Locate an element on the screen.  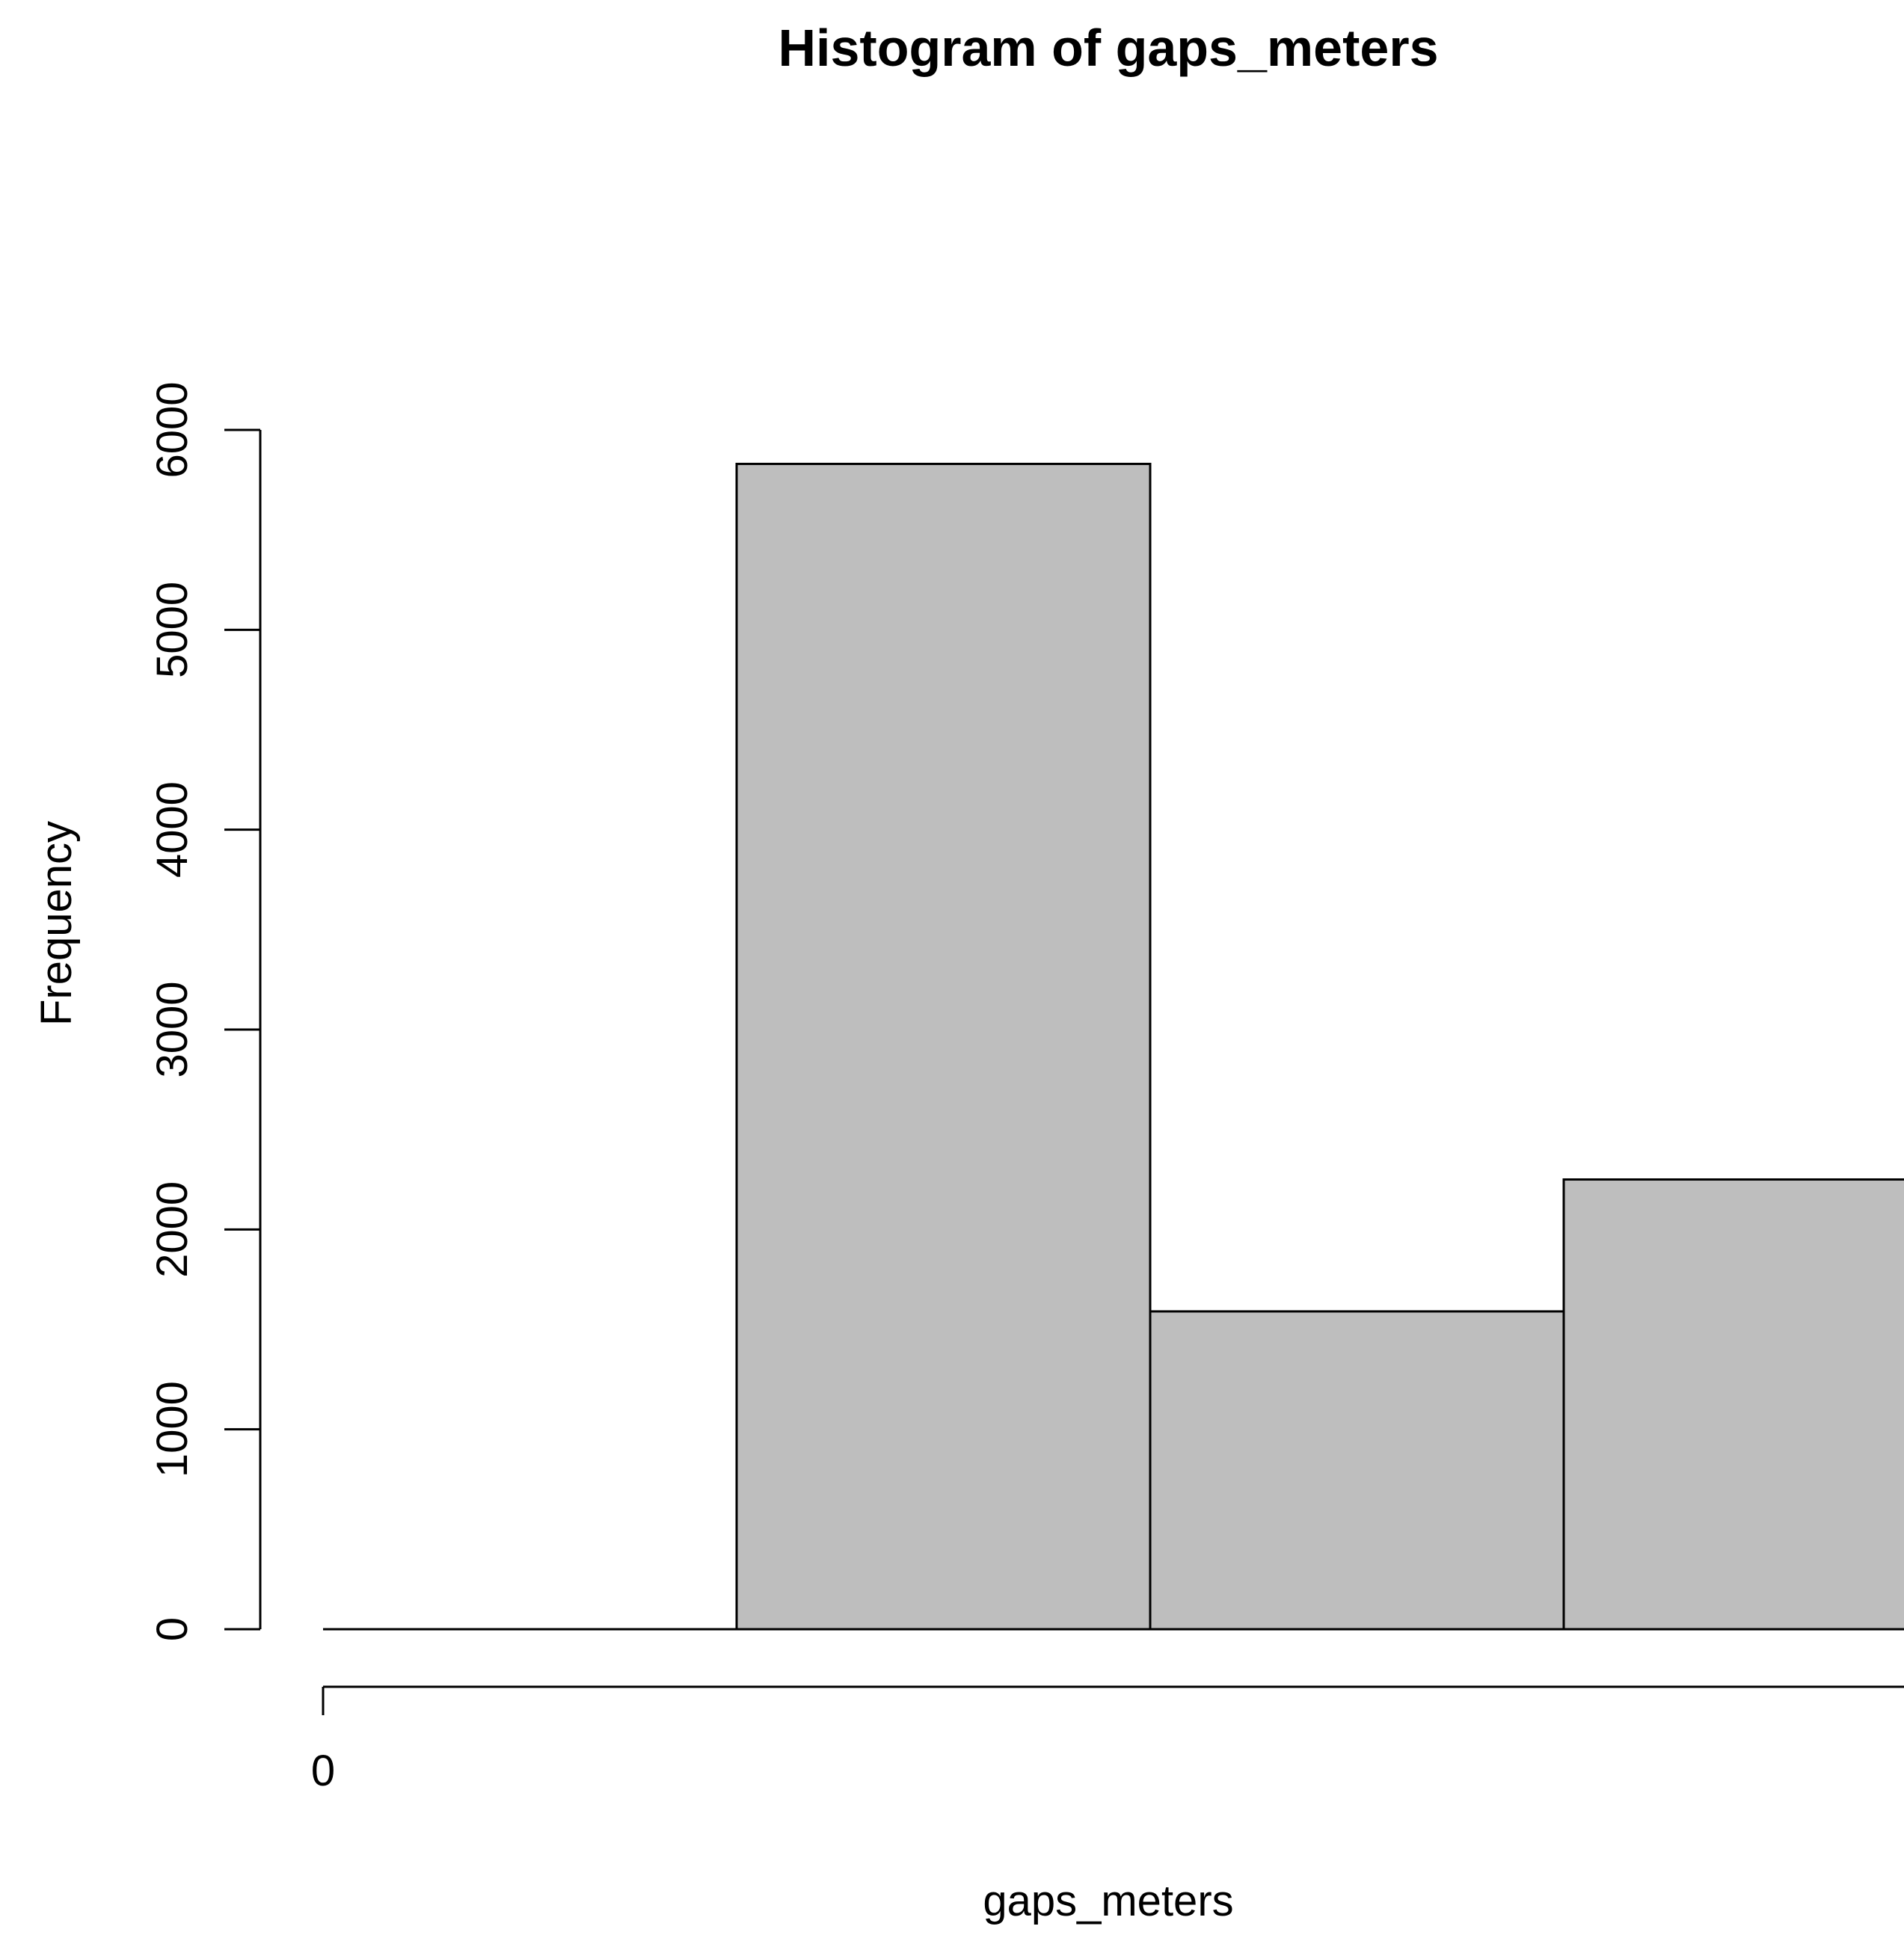
chart-title: Histogram of gaps_meters is located at coordinates (1108, 48).